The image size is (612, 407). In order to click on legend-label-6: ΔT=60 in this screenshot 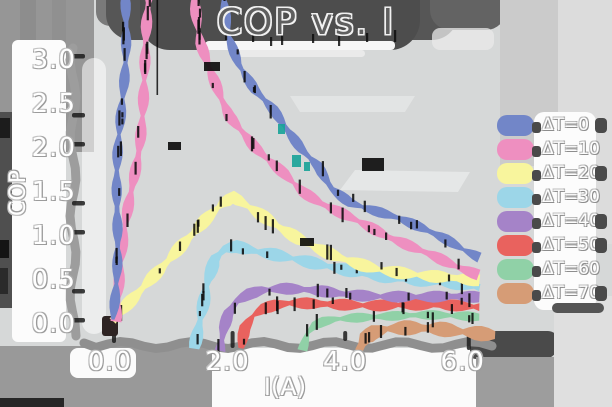, I will do `click(571, 269)`.